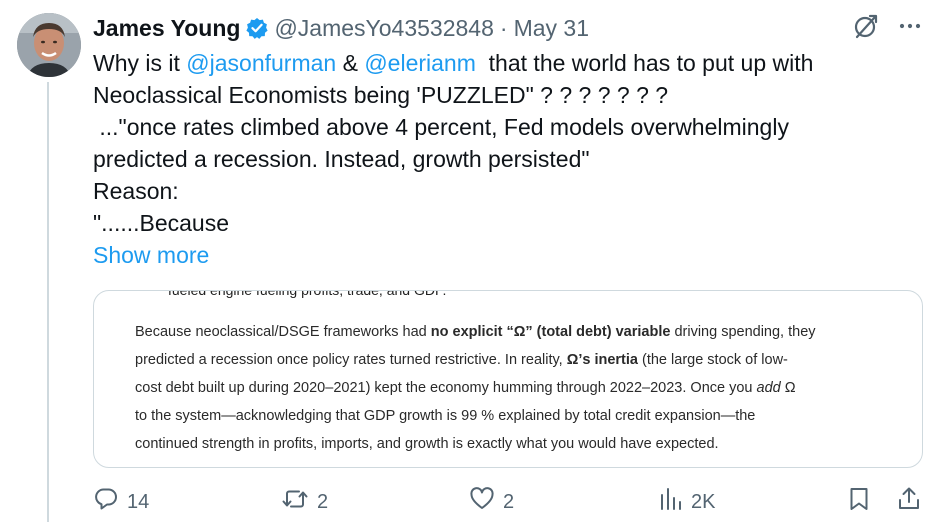 This screenshot has width=936, height=522. Describe the element at coordinates (48, 302) in the screenshot. I see `thread-line` at that location.